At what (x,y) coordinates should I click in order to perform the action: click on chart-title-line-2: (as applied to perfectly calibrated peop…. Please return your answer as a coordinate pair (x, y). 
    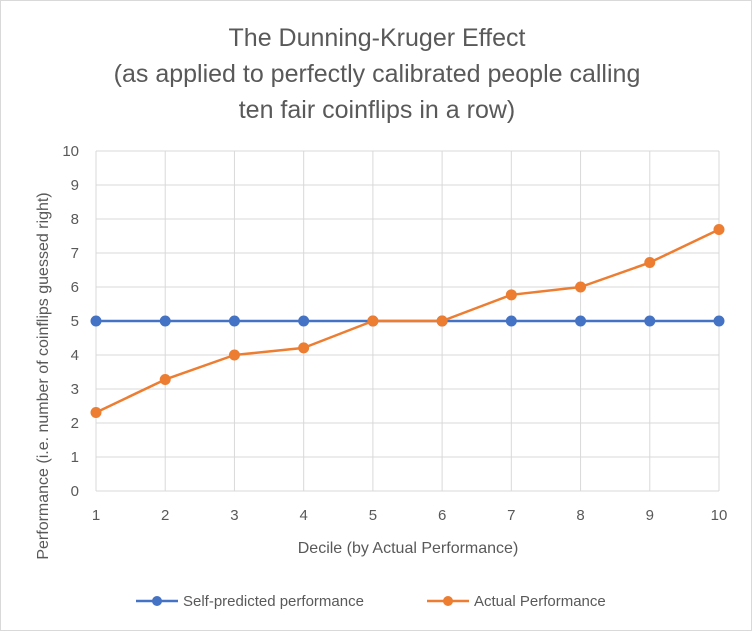
    Looking at the image, I should click on (377, 74).